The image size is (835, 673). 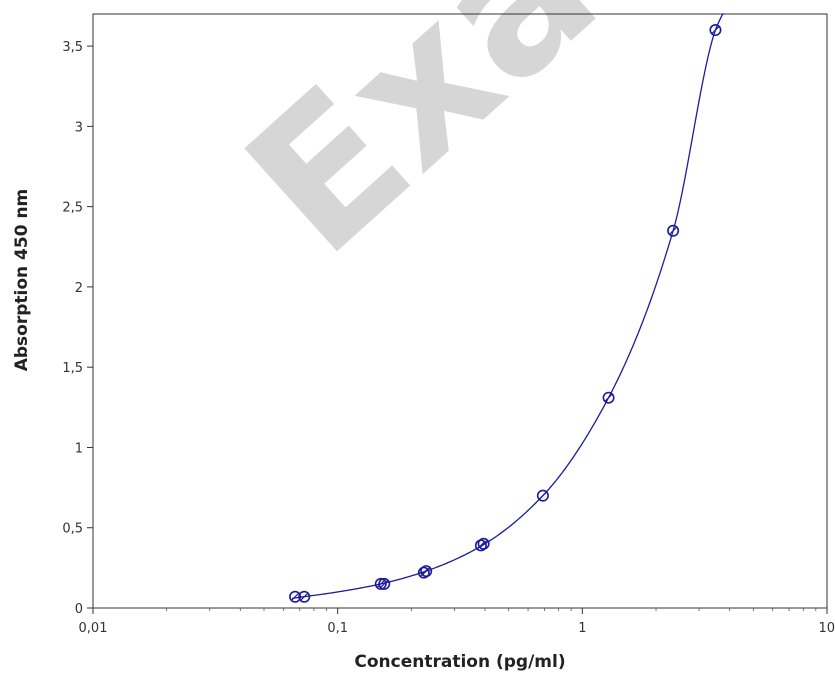 What do you see at coordinates (457, 622) in the screenshot?
I see `x-axis: 0,01 0,1 1 10` at bounding box center [457, 622].